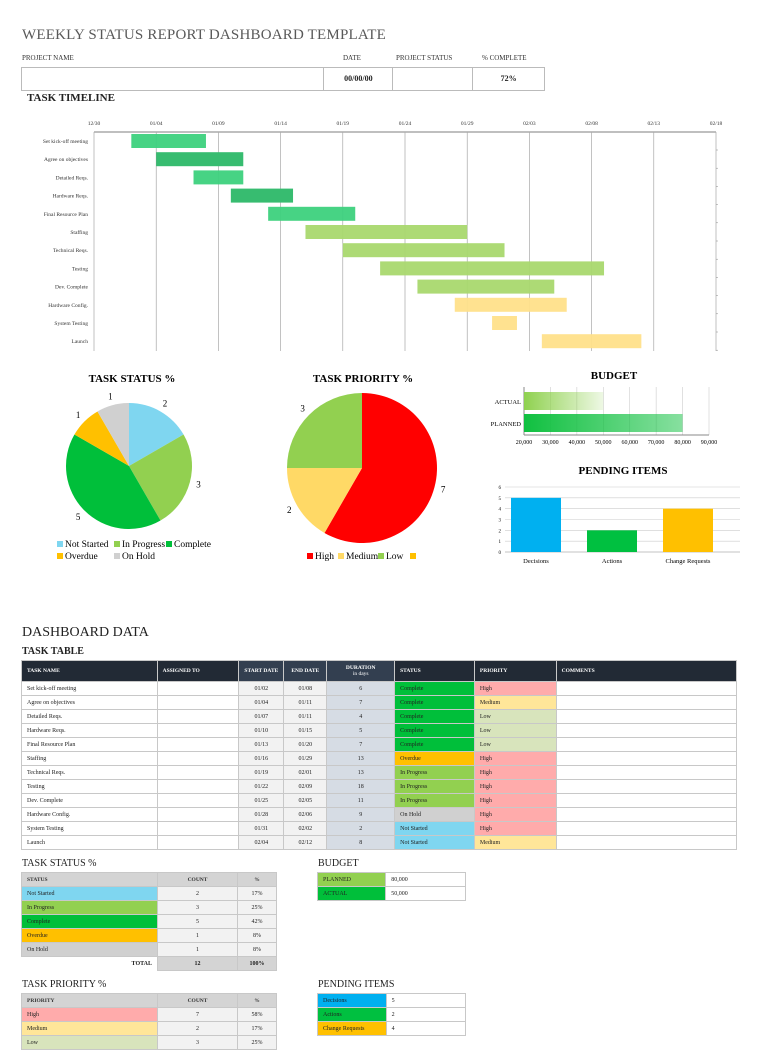  What do you see at coordinates (89, 949) in the screenshot?
I see `label-cell: On Hold` at bounding box center [89, 949].